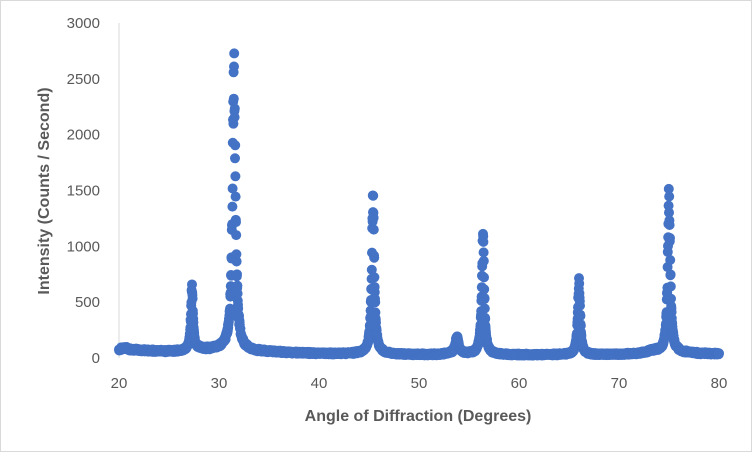 Image resolution: width=752 pixels, height=452 pixels. I want to click on x-tick-label: 80, so click(719, 383).